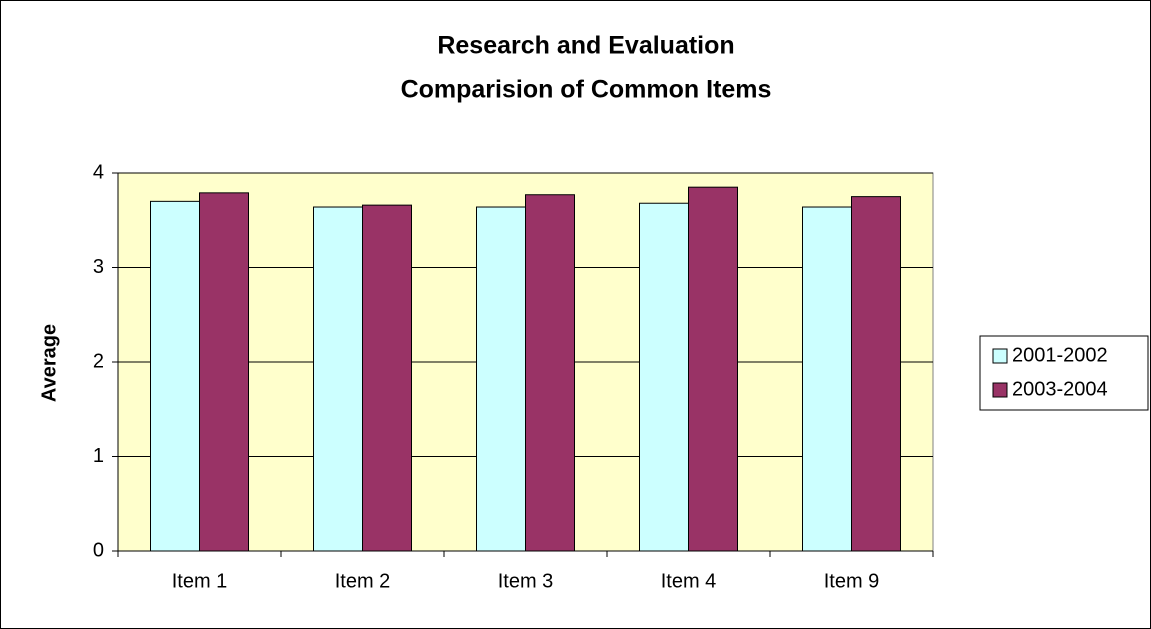  What do you see at coordinates (1064, 373) in the screenshot?
I see `legend-box` at bounding box center [1064, 373].